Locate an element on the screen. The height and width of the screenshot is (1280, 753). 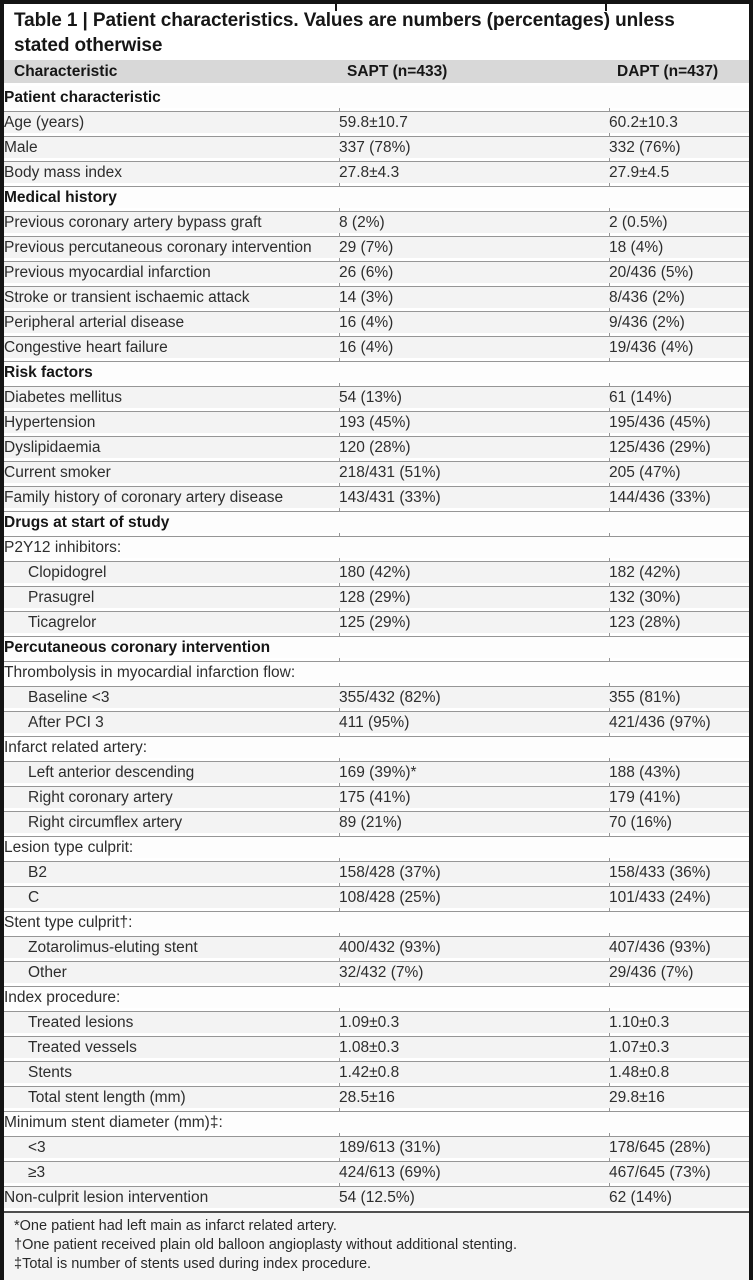
row-label: P2Y12 inhibitors: is located at coordinates (171, 547).